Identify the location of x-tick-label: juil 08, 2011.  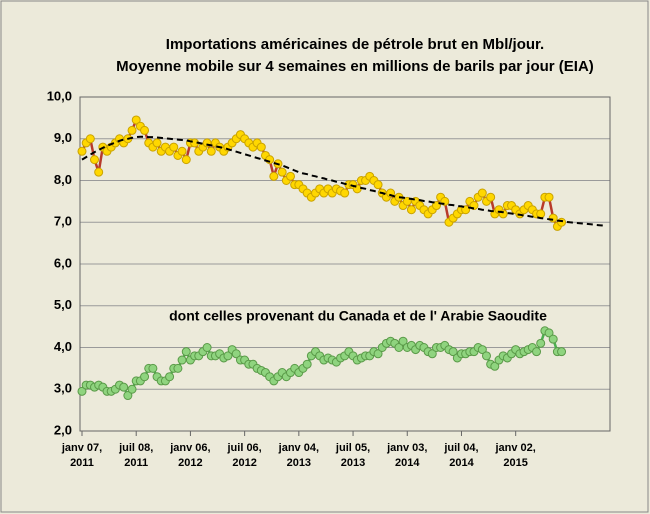
(136, 455).